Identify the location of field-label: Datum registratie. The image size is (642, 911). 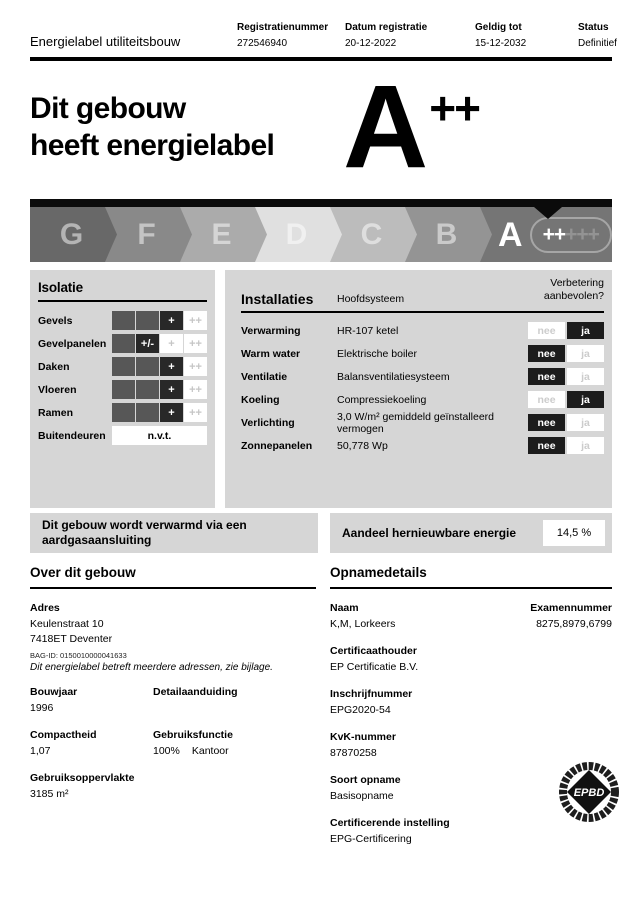
(386, 27).